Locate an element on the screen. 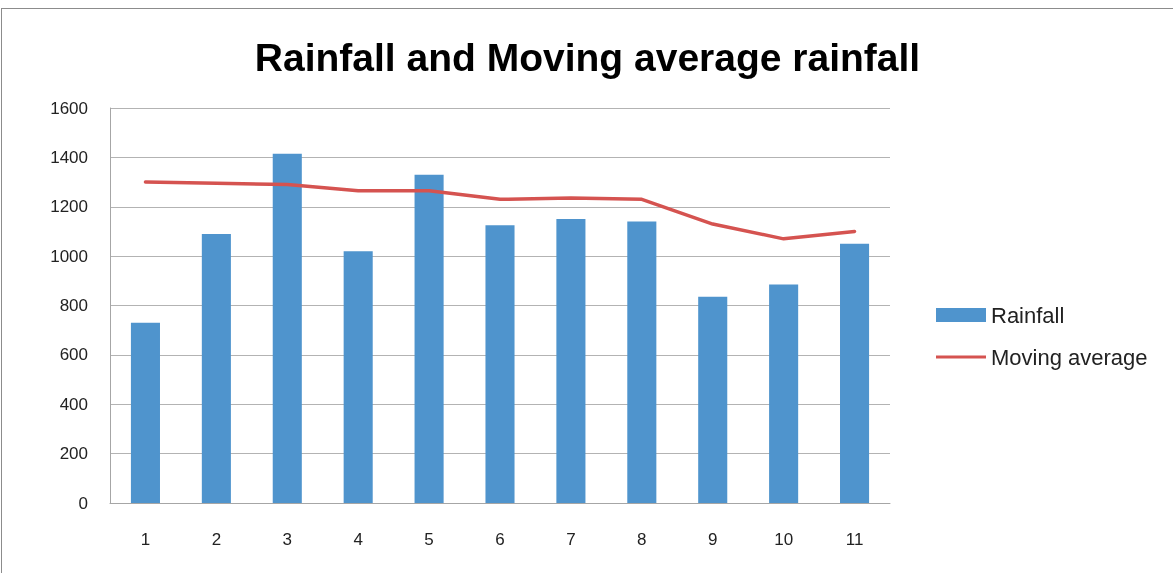 Image resolution: width=1174 pixels, height=574 pixels. x-tick-label: 7 is located at coordinates (571, 539).